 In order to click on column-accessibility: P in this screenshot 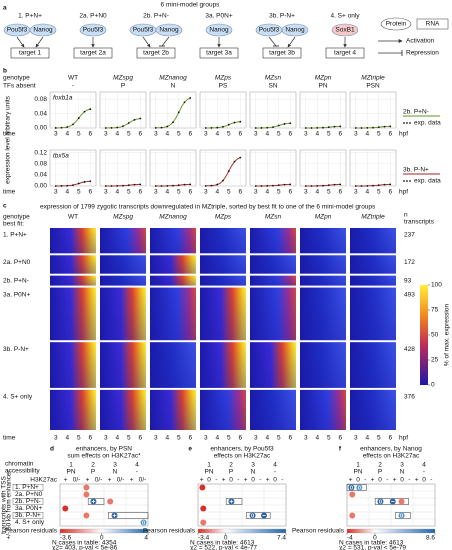, I will do `click(231, 472)`.